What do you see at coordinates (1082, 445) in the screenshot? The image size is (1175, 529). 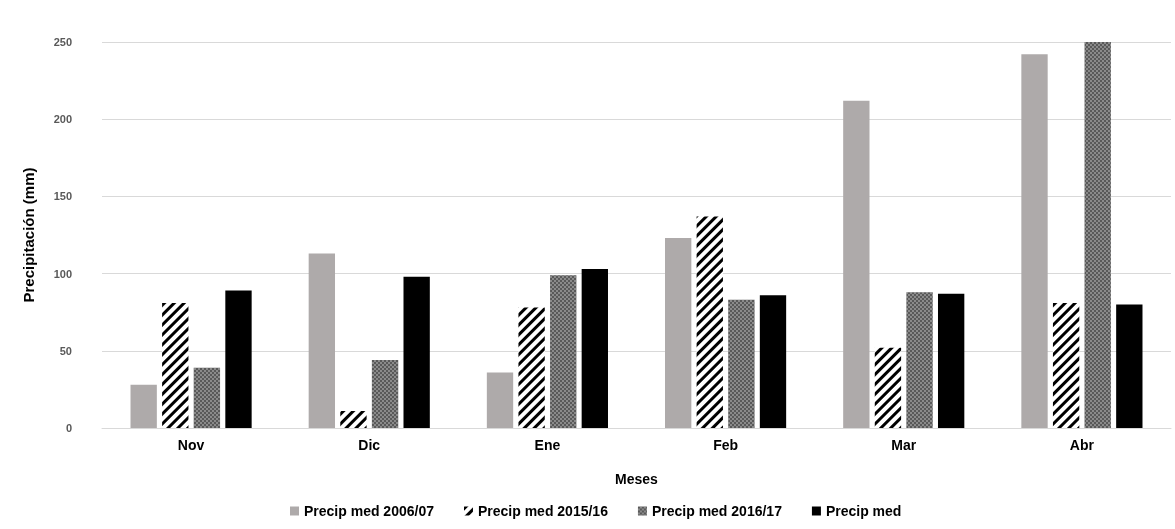 I see `x-tick-label: Abr` at bounding box center [1082, 445].